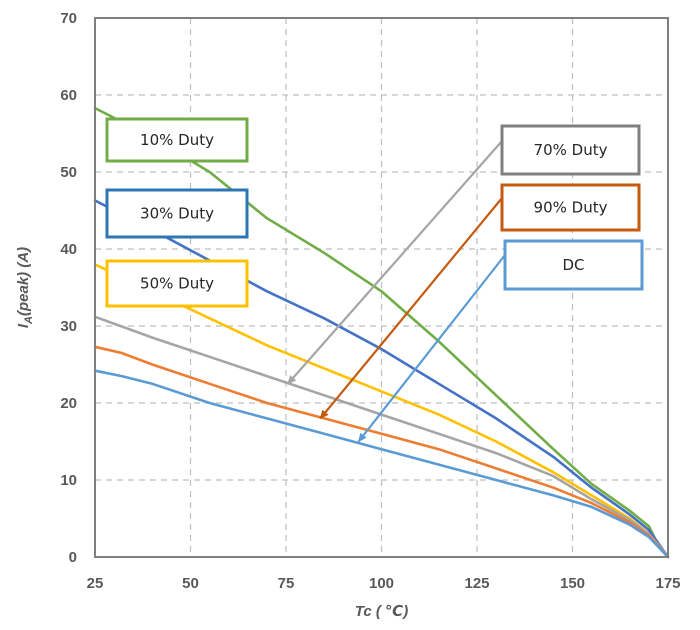  Describe the element at coordinates (29, 320) in the screenshot. I see `y-axis-title-subscript: A` at that location.